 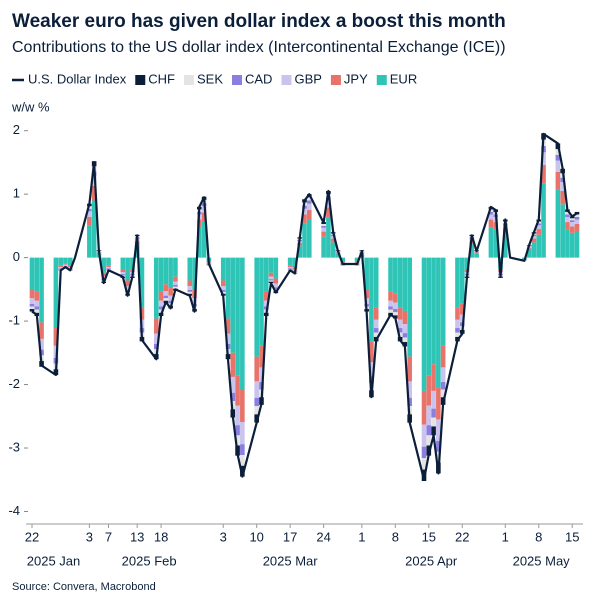 What do you see at coordinates (137, 536) in the screenshot?
I see `x-tick-label: 13` at bounding box center [137, 536].